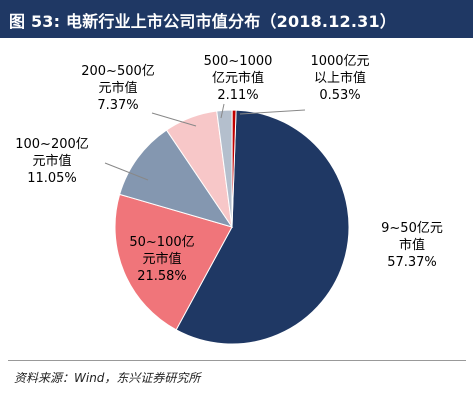  I want to click on slice-percent: 2.11%, so click(237, 95).